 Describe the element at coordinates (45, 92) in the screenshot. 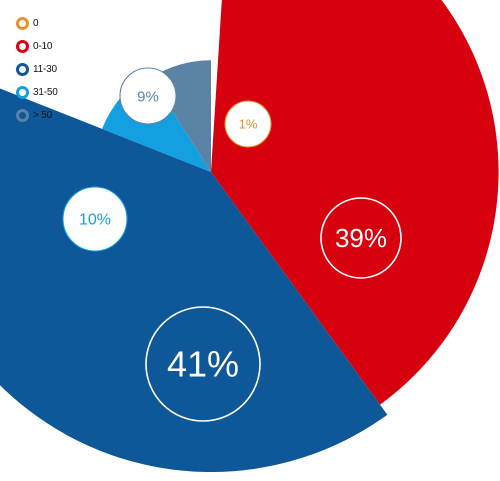

I see `legend-label: 31-50` at that location.